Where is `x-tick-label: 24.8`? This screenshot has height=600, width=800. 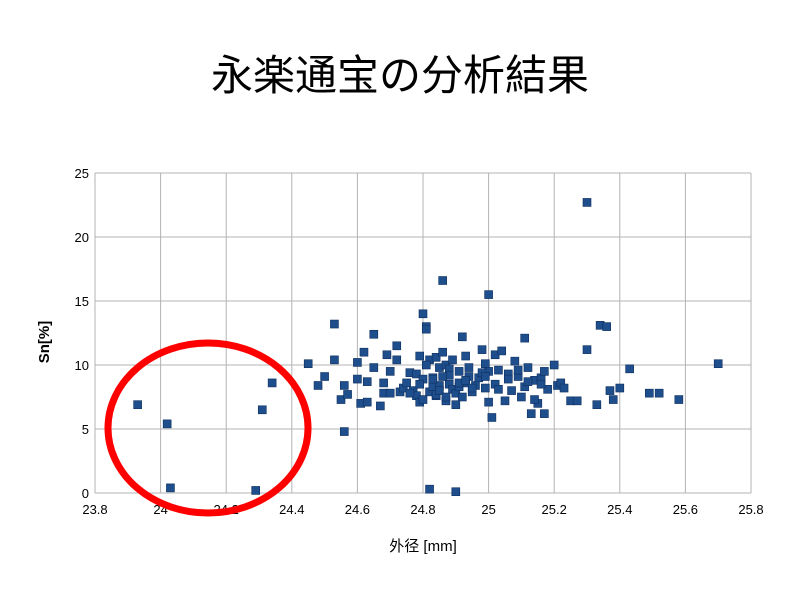
x-tick-label: 24.8 is located at coordinates (422, 509).